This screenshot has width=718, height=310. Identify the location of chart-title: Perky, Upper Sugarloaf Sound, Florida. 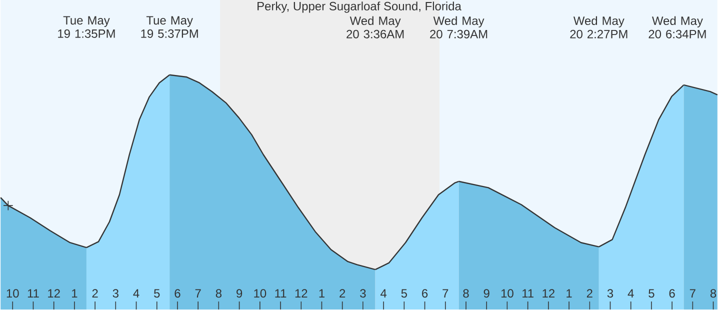
(360, 7).